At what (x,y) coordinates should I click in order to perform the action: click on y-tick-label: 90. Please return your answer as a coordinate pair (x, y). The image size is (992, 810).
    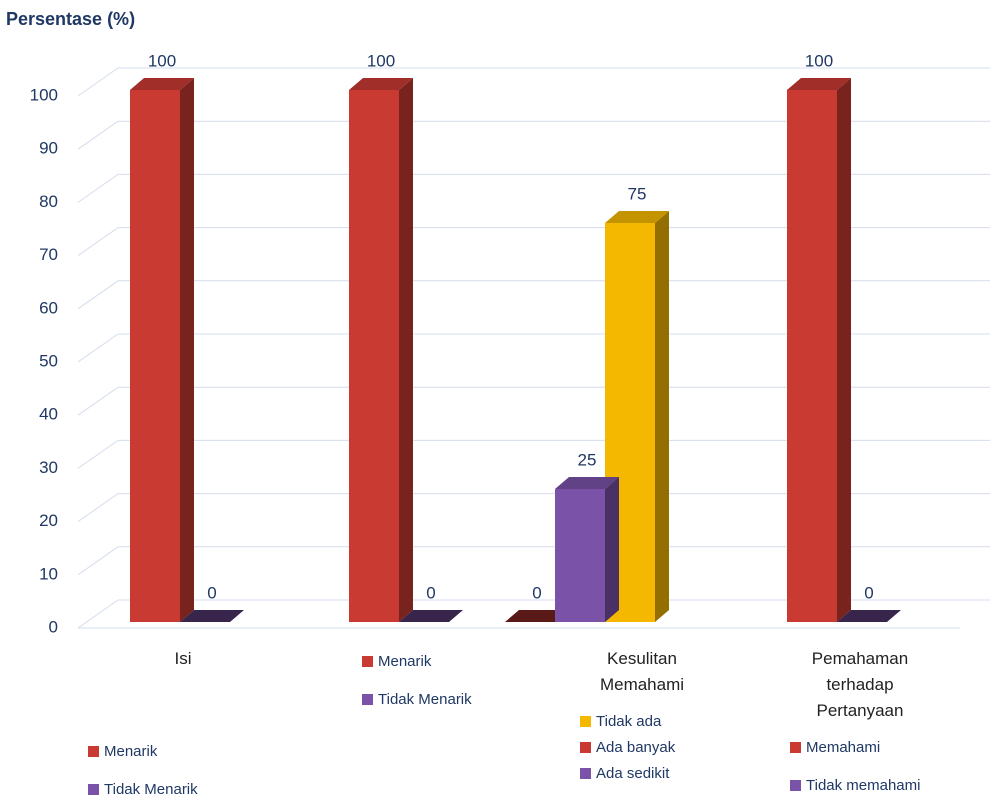
    Looking at the image, I should click on (48, 148).